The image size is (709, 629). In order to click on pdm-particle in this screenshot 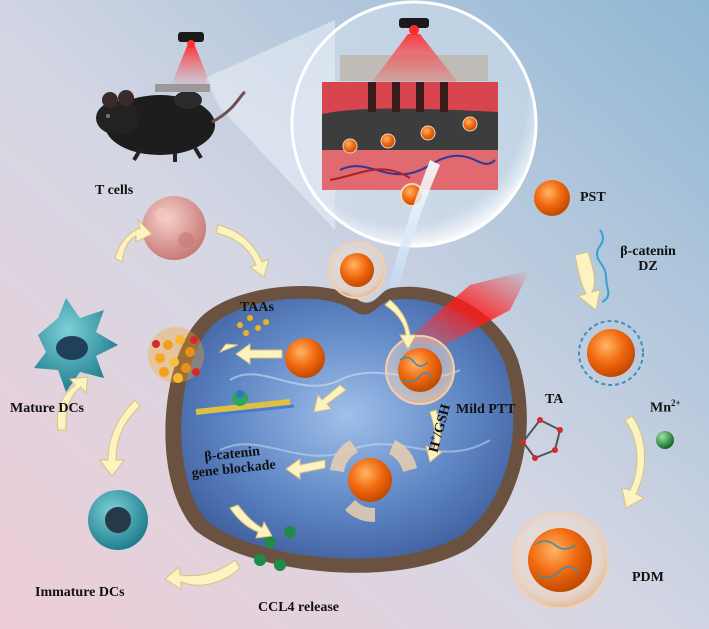, I will do `click(560, 560)`.